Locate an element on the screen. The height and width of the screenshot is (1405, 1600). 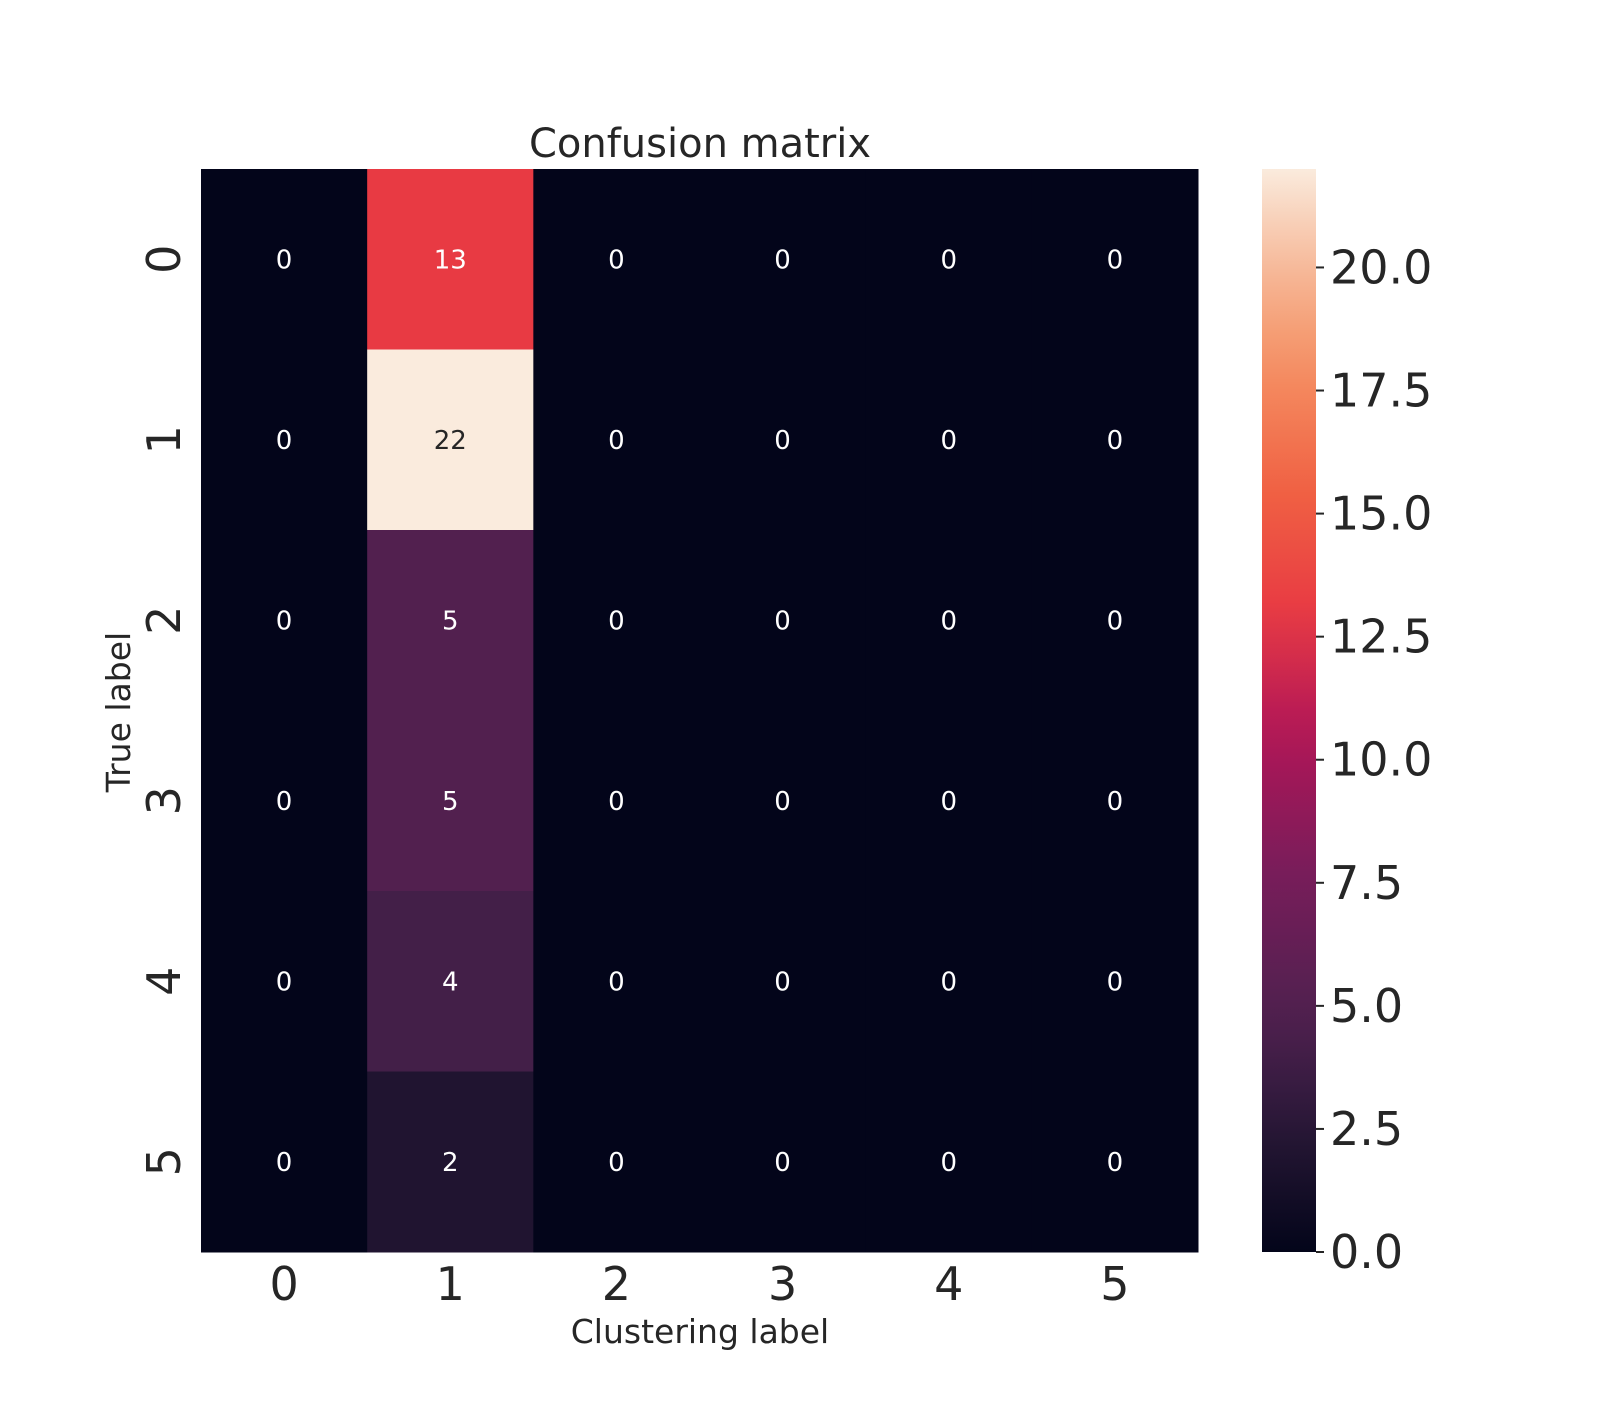
heatmap-cell-r1-c4 is located at coordinates (949, 440).